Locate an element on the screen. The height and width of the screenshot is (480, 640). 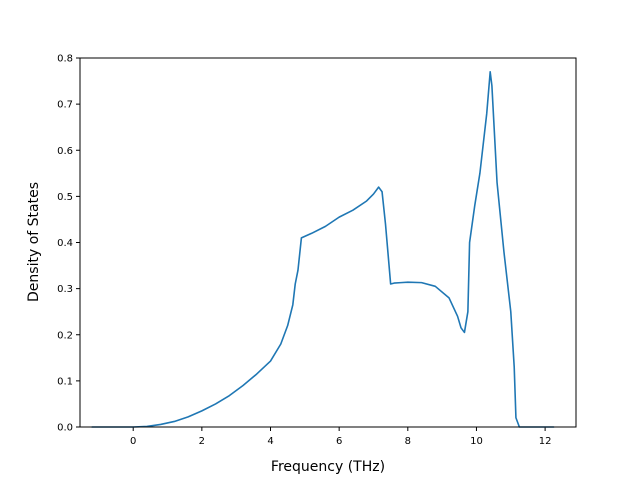
x-tick-label: 10 is located at coordinates (476, 441).